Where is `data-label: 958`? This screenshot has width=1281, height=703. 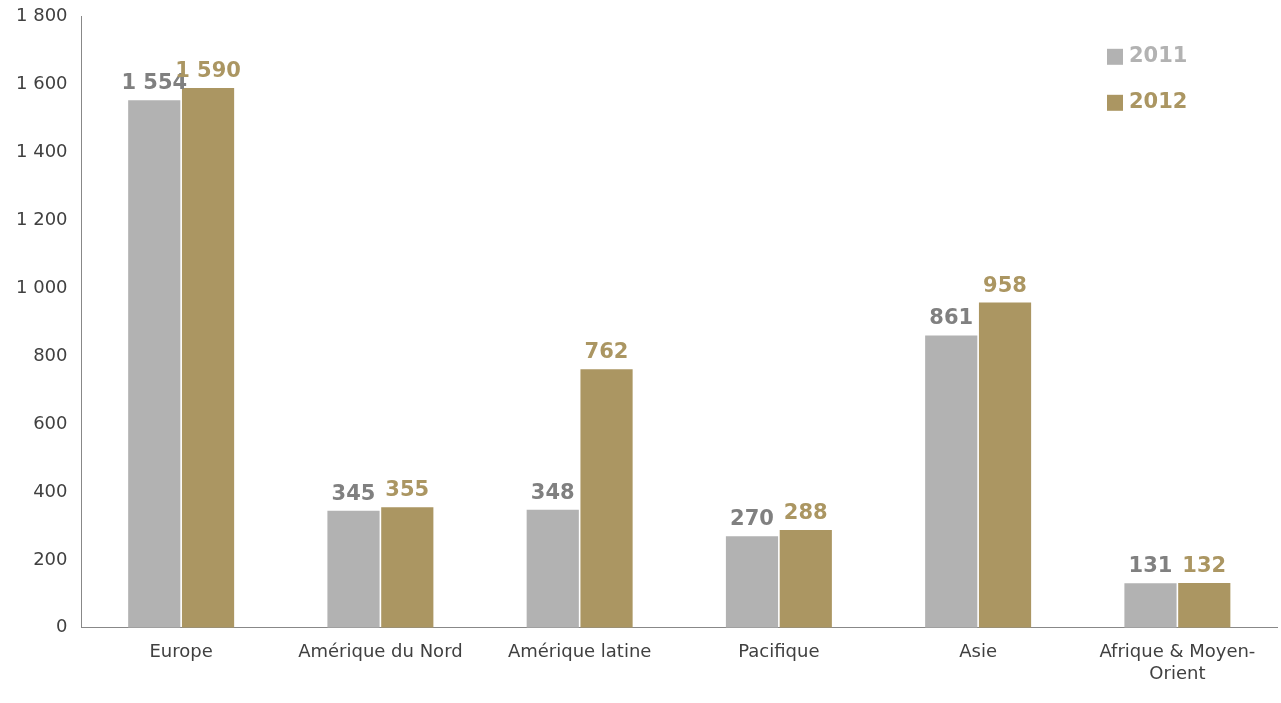 data-label: 958 is located at coordinates (1005, 284).